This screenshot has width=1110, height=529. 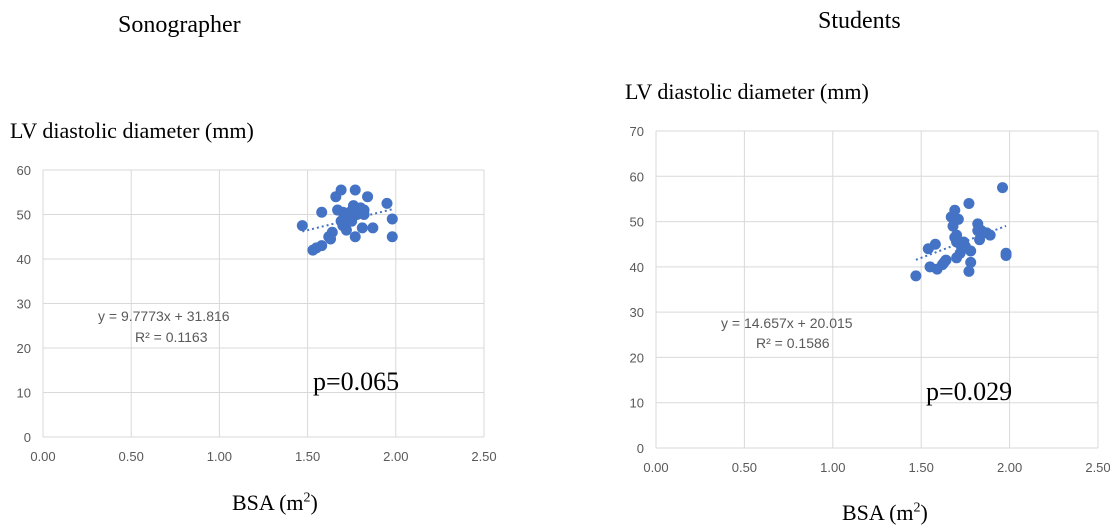 I want to click on panel-title: Sonographer, so click(x=179, y=25).